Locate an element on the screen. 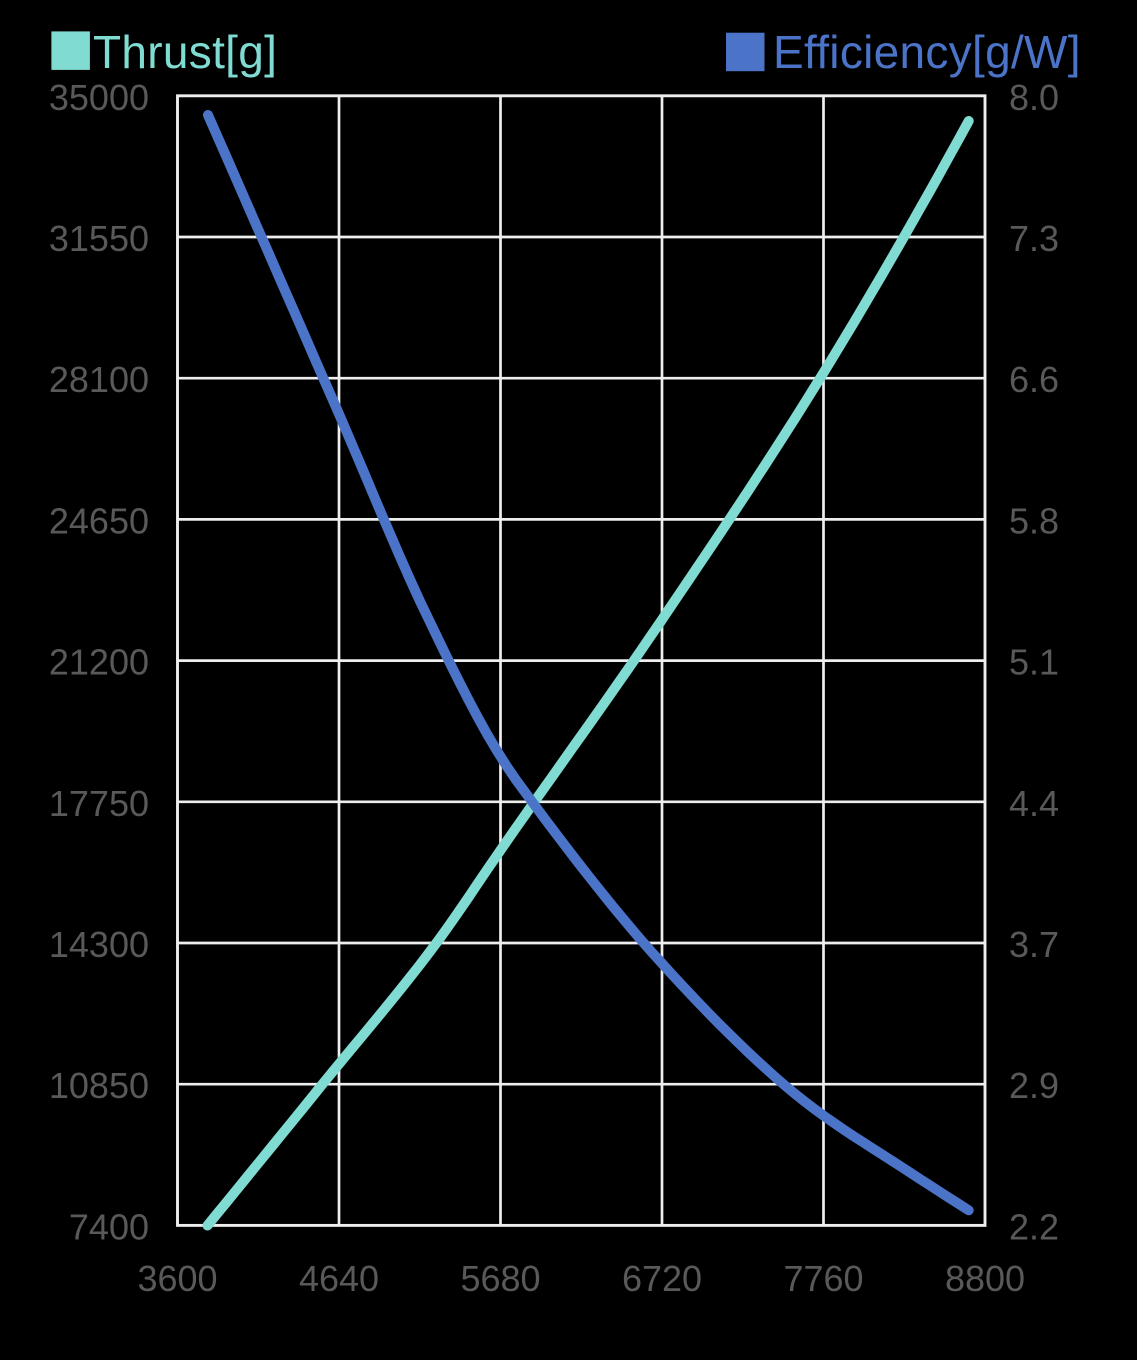 This screenshot has width=1137, height=1360. svg-text: 5.1 is located at coordinates (1034, 662).